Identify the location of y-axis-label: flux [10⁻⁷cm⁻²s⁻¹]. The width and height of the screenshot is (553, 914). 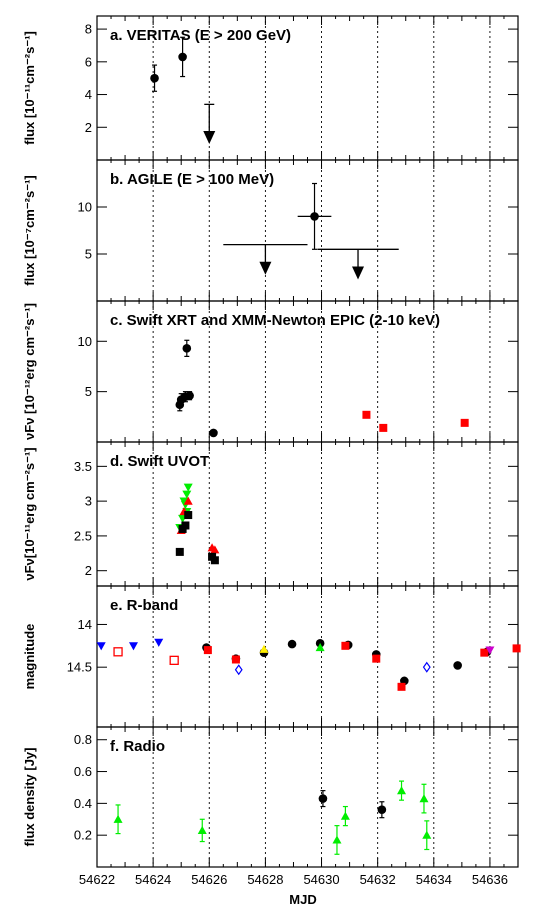
(29, 230).